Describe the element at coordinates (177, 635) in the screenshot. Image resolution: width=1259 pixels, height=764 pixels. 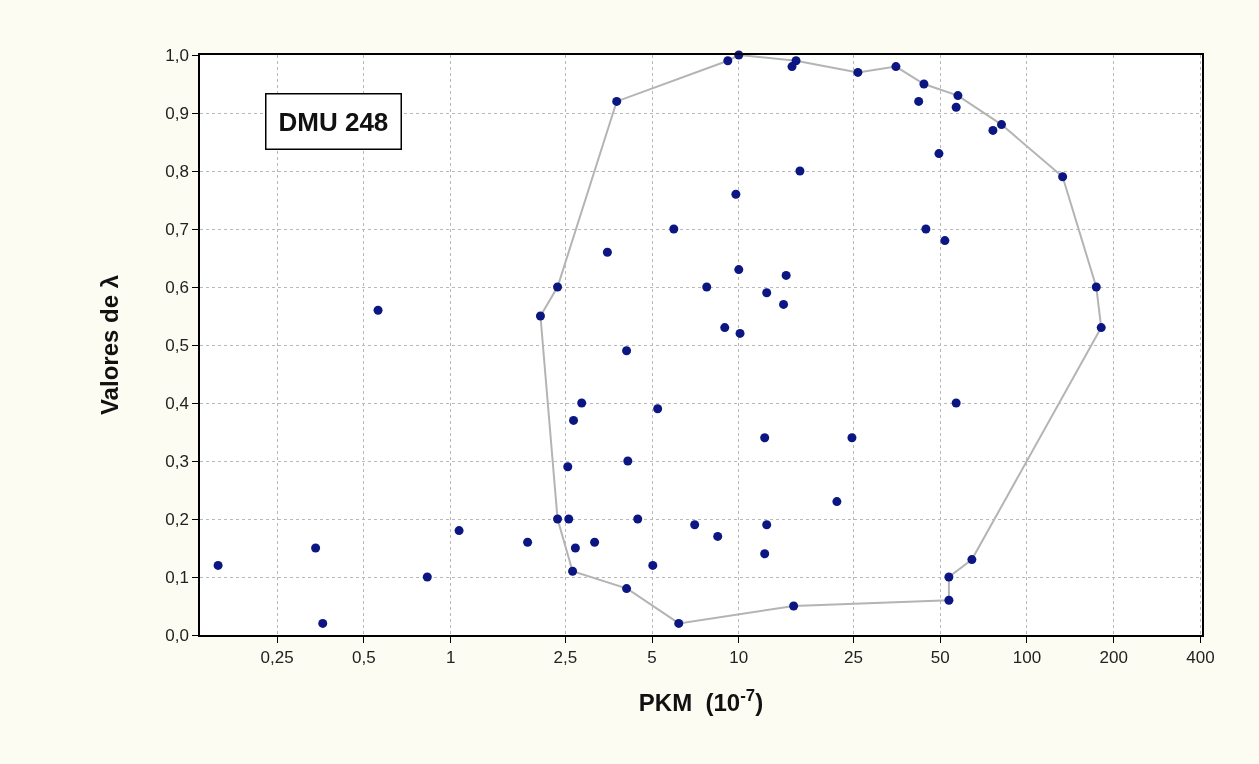
I see `y-tick-label: 0,0` at that location.